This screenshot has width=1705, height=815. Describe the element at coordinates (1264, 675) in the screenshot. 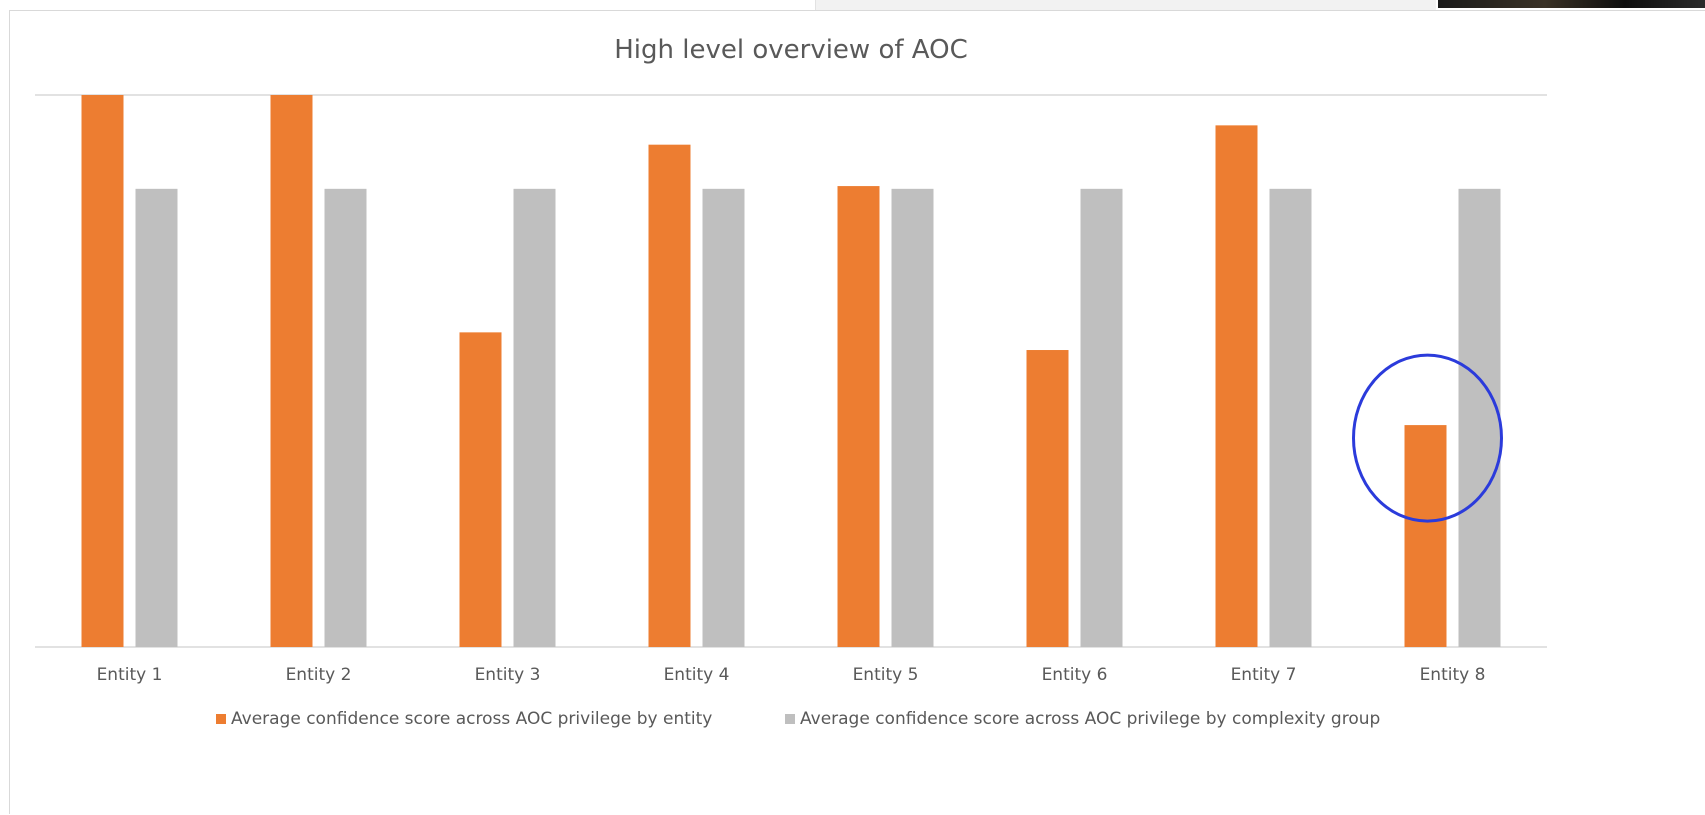

I see `x-tick-label-7: Entity 7` at that location.